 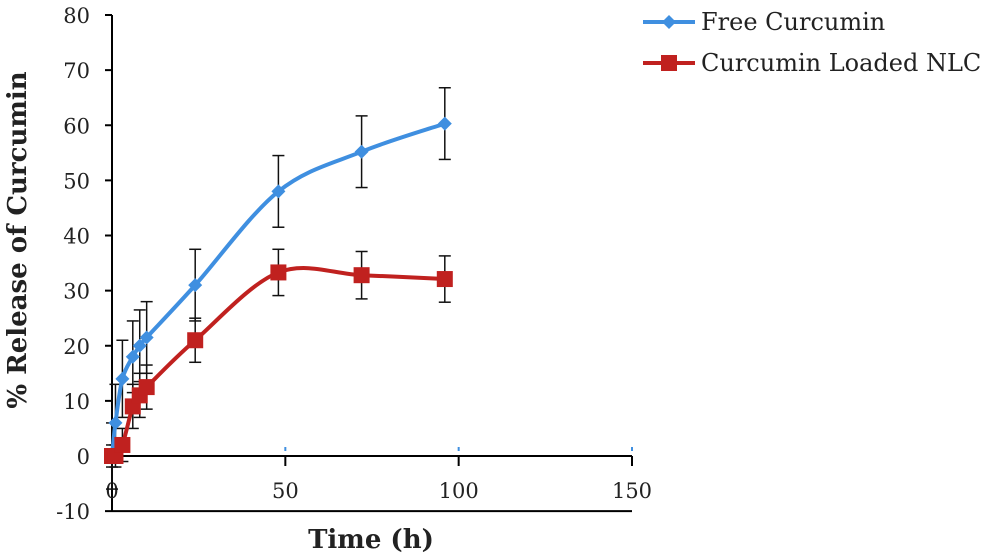 I want to click on y-axis-title: % Release of Curcumin, so click(x=18, y=239).